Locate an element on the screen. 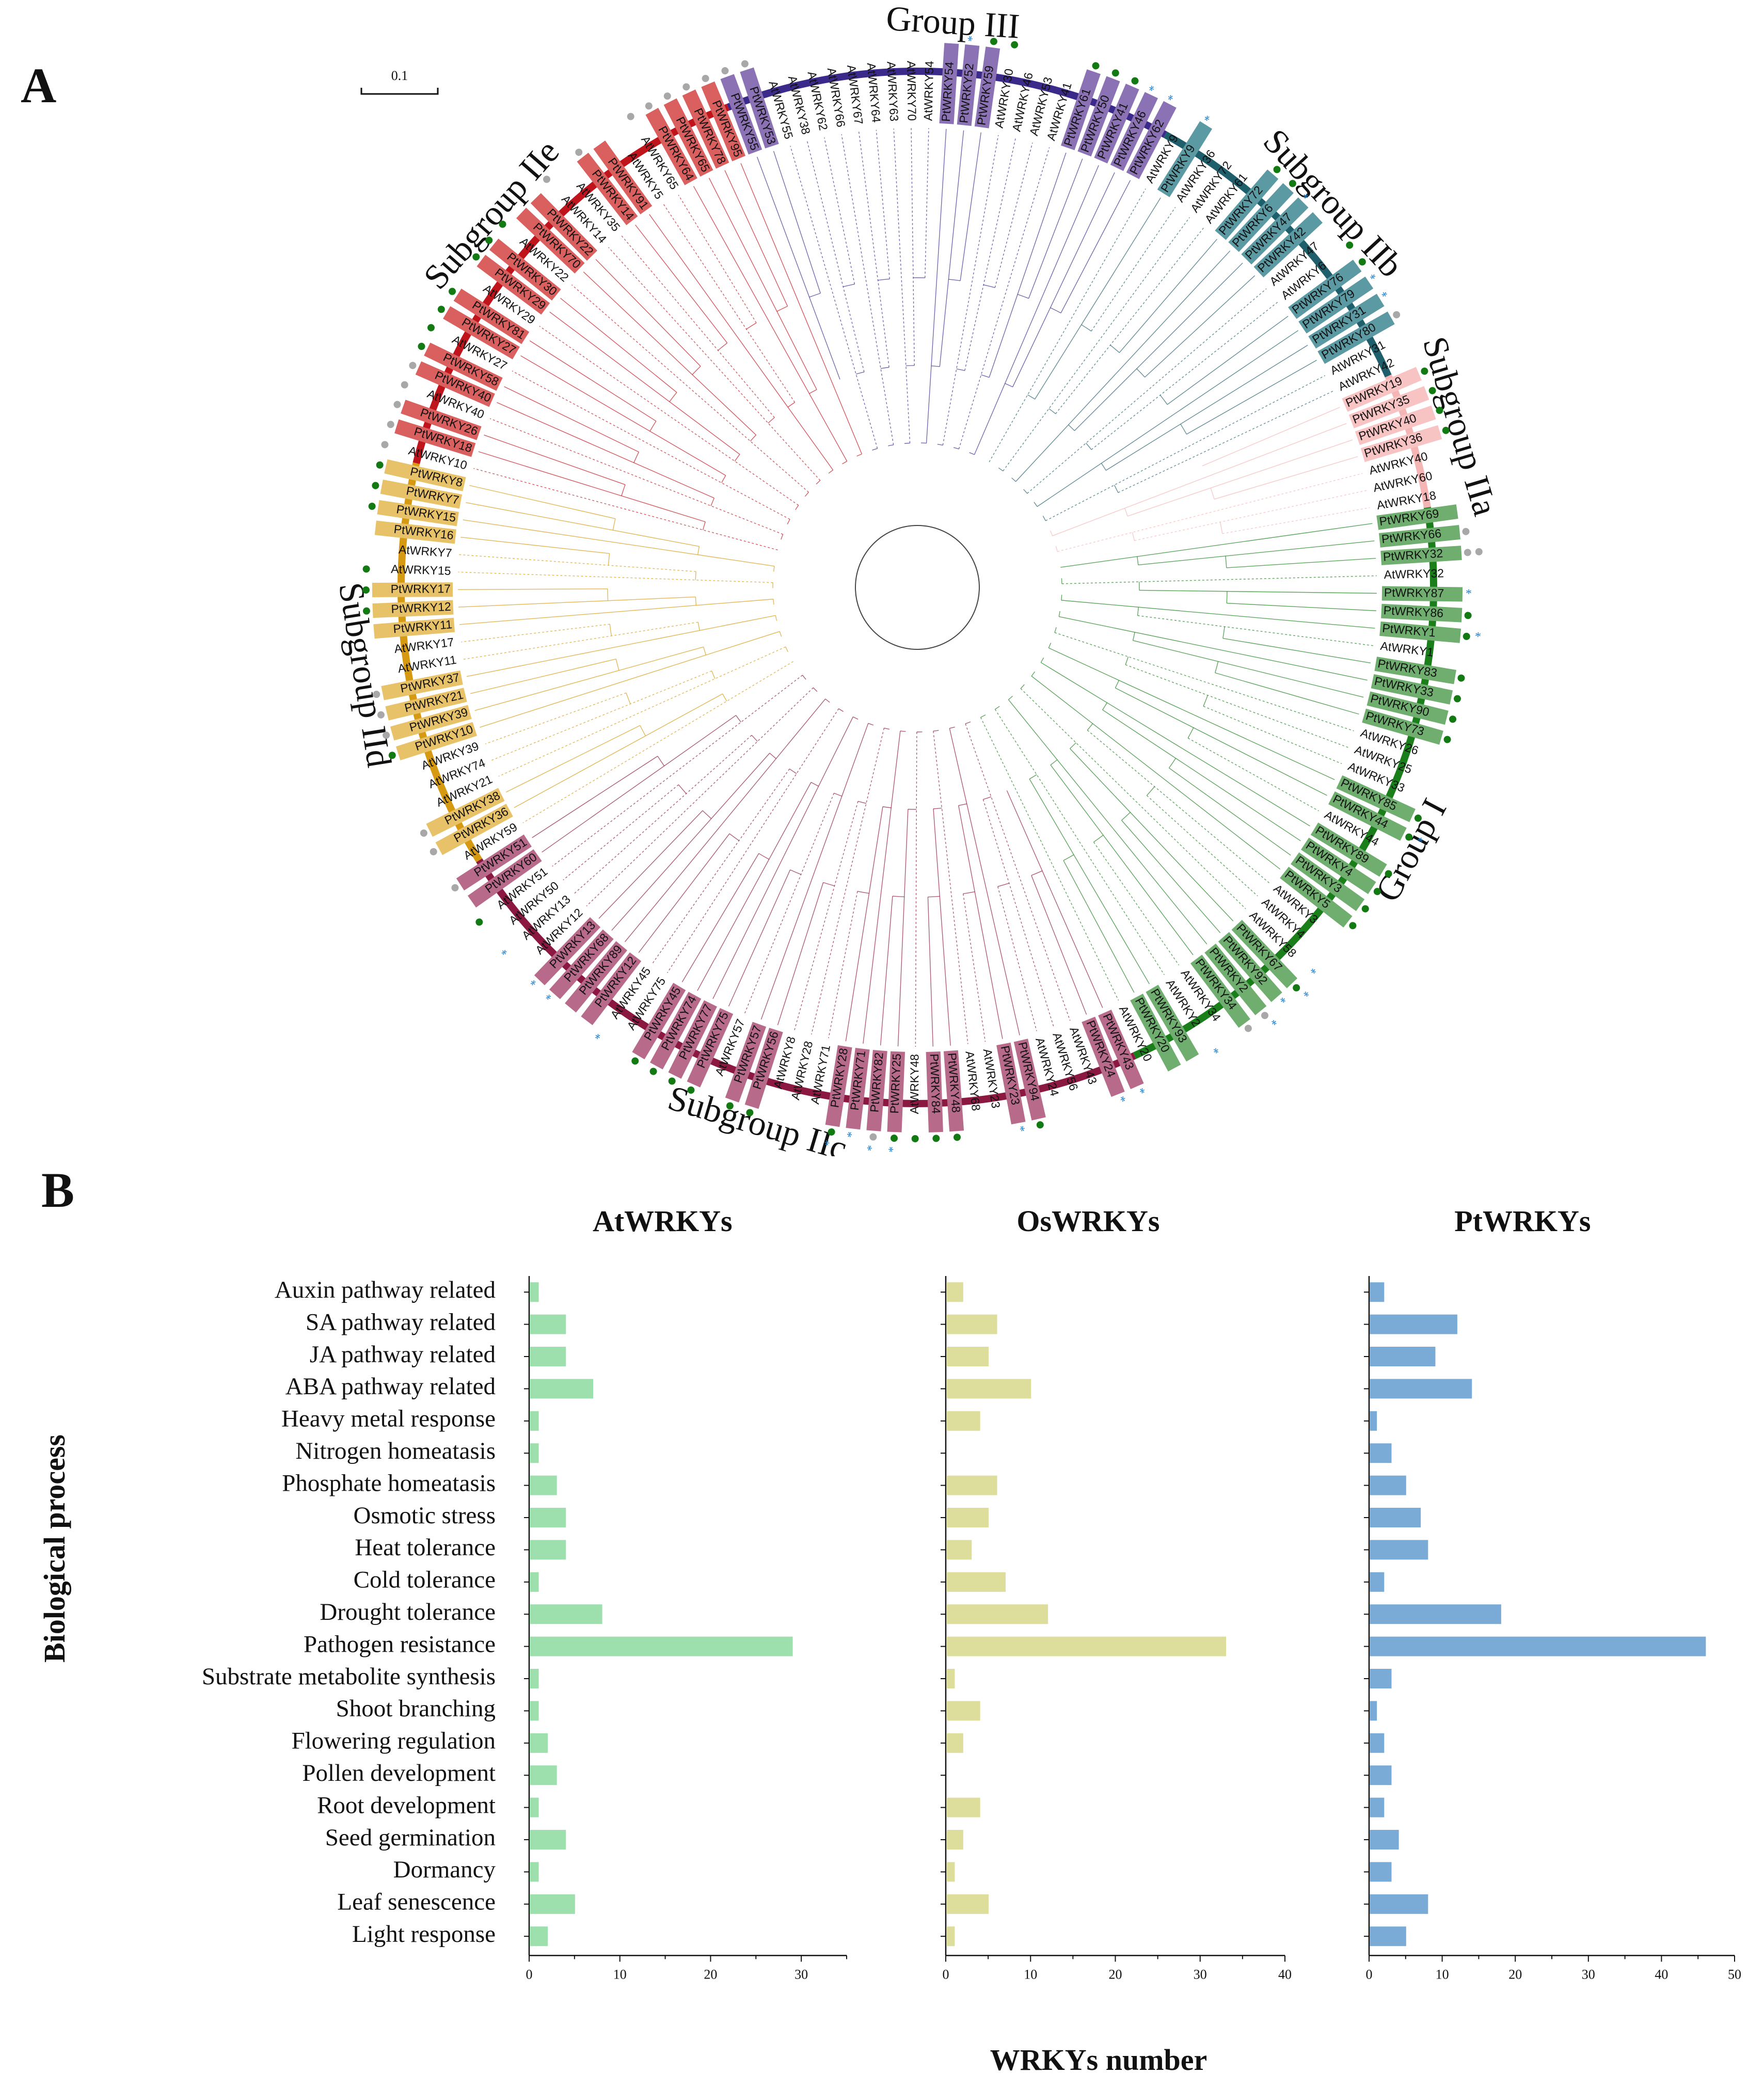 This screenshot has width=1764, height=2089. category-label: Phosphate homeatasis is located at coordinates (389, 1483).